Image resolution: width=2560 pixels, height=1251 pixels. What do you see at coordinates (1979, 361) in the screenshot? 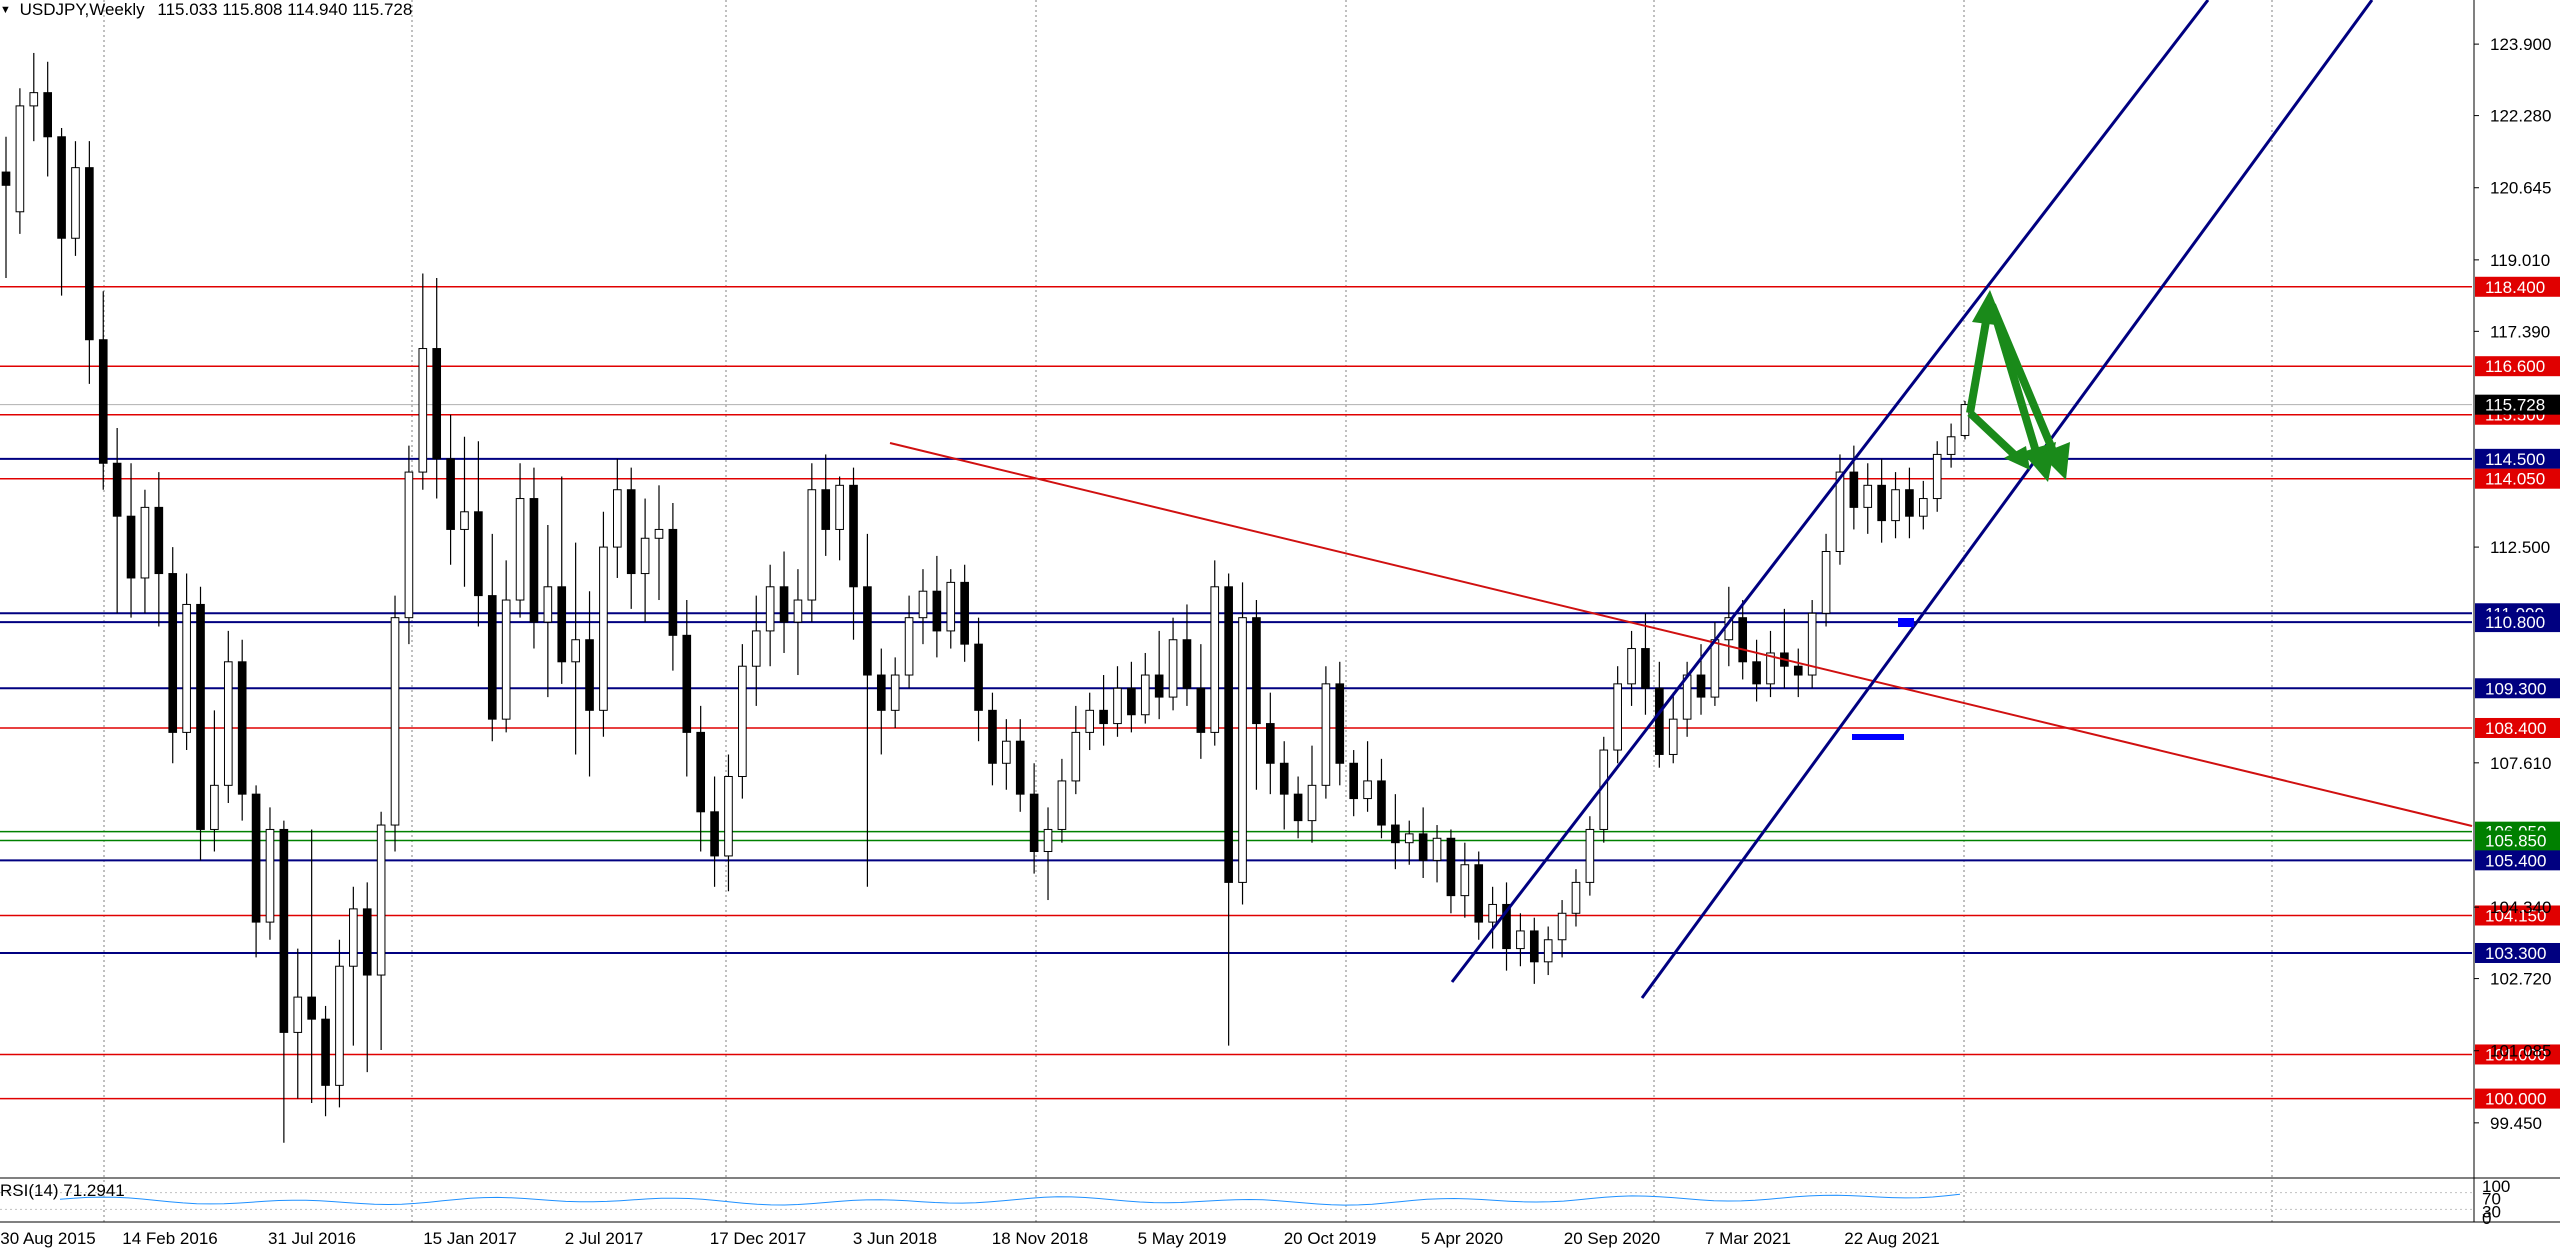
I see `up-arrow` at bounding box center [1979, 361].